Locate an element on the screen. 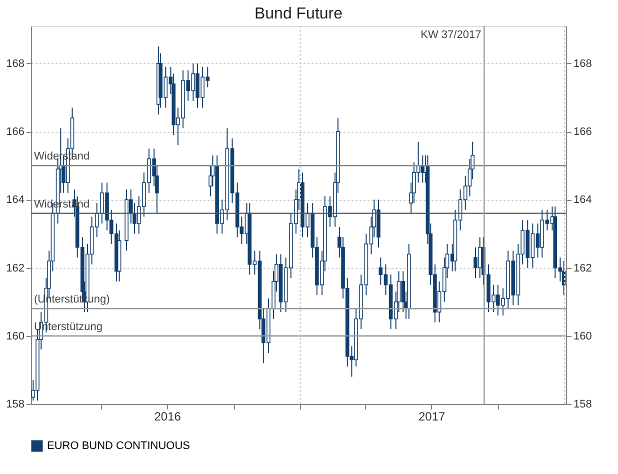 The image size is (618, 474). y-tick-label: 158 is located at coordinates (15, 404).